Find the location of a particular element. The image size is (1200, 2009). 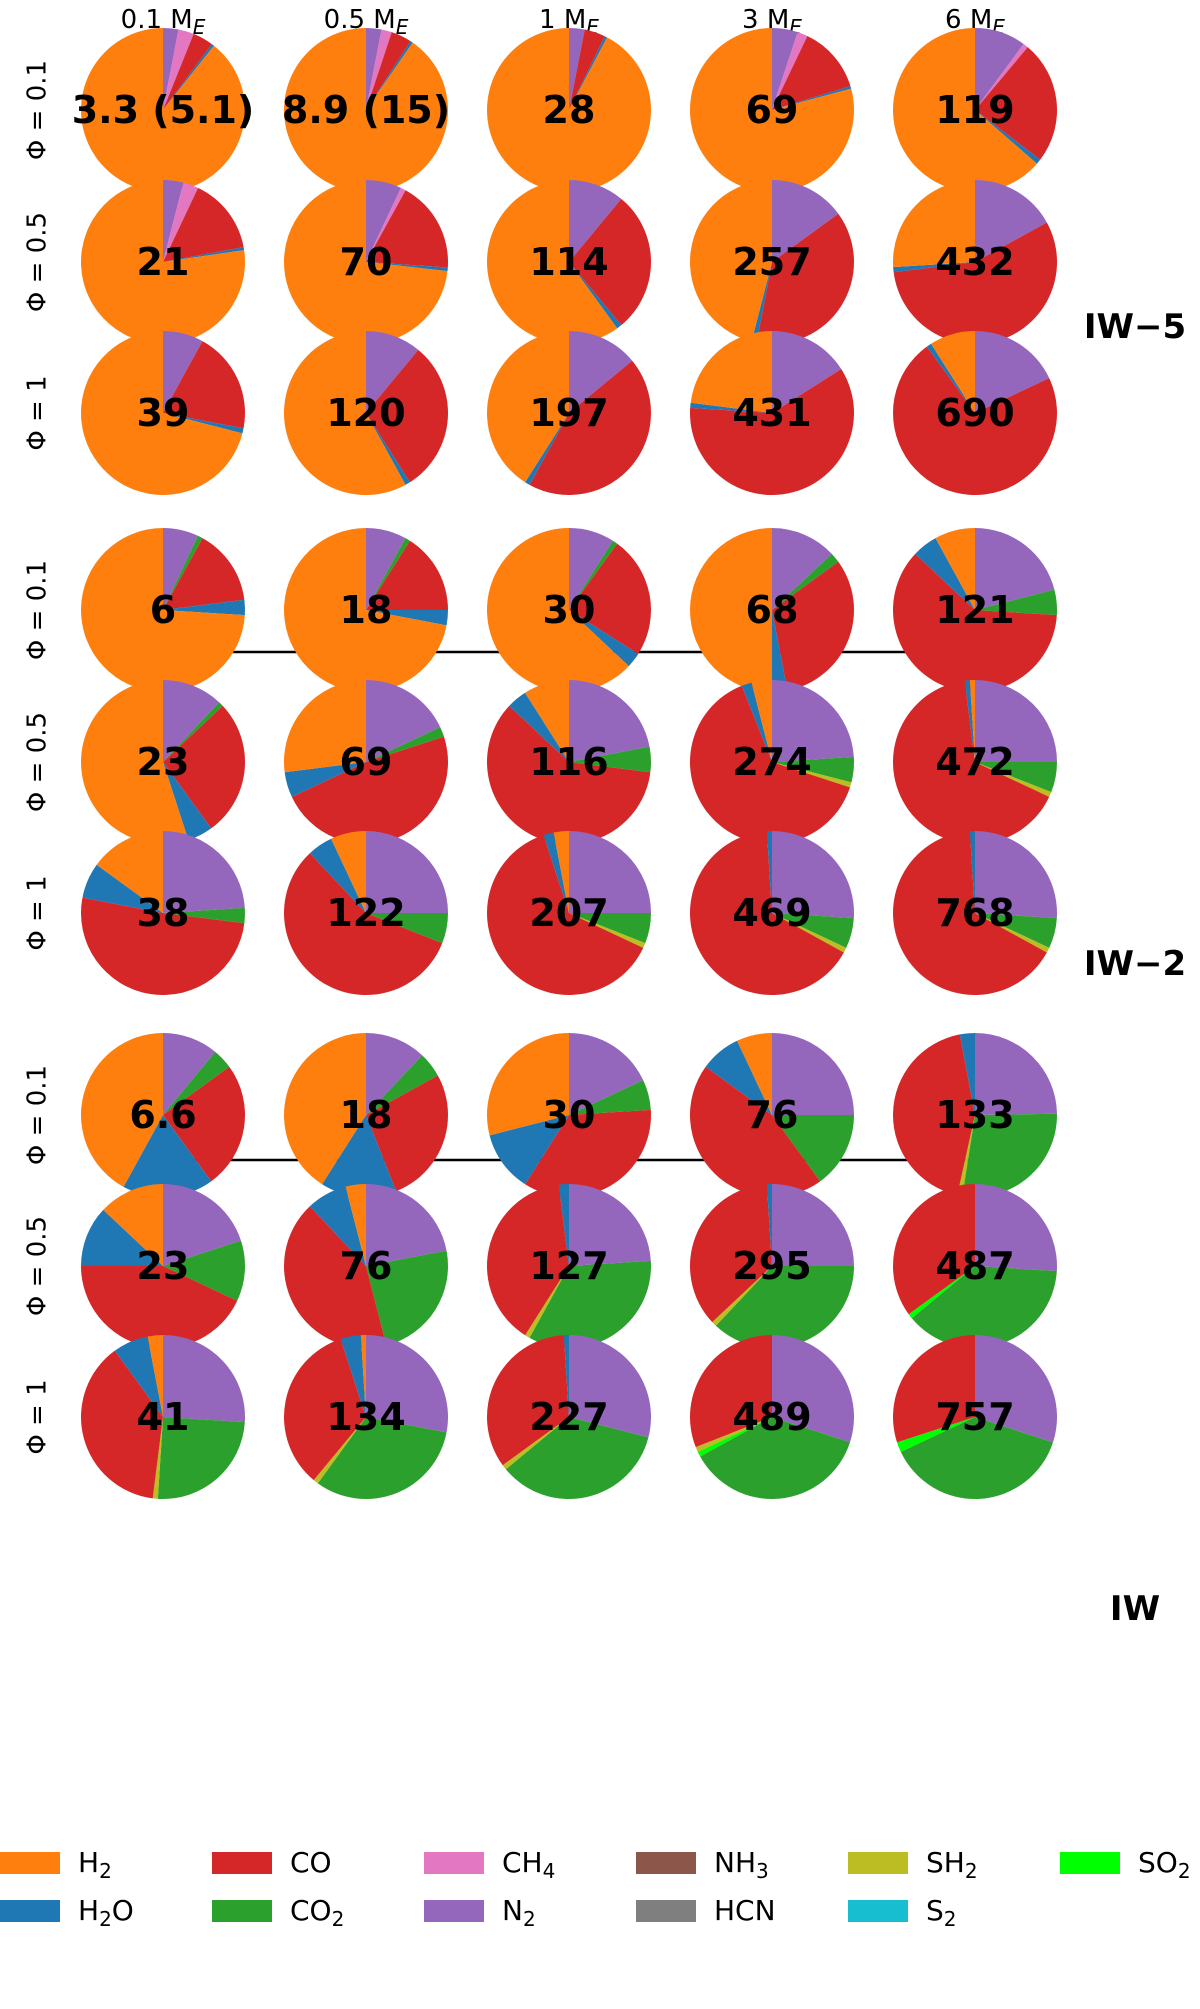

legend-label: CO2 is located at coordinates (317, 1912).